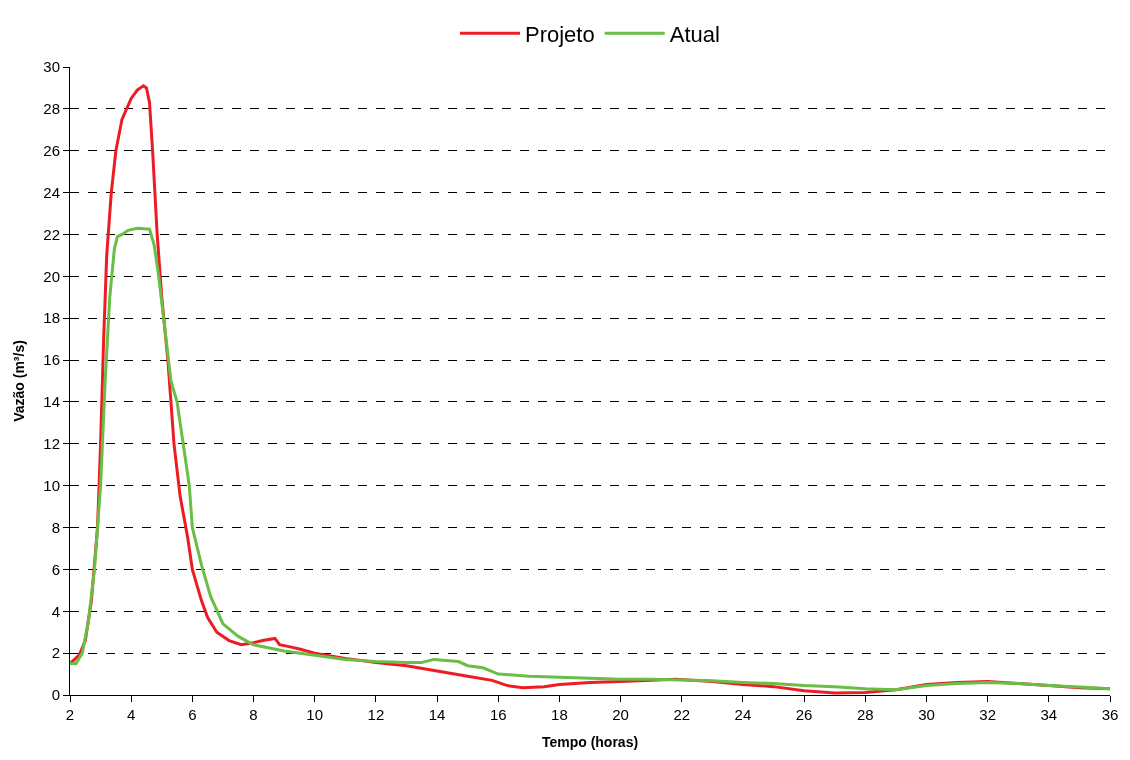 The height and width of the screenshot is (760, 1130). What do you see at coordinates (253, 714) in the screenshot?
I see `x-tick-label: 8` at bounding box center [253, 714].